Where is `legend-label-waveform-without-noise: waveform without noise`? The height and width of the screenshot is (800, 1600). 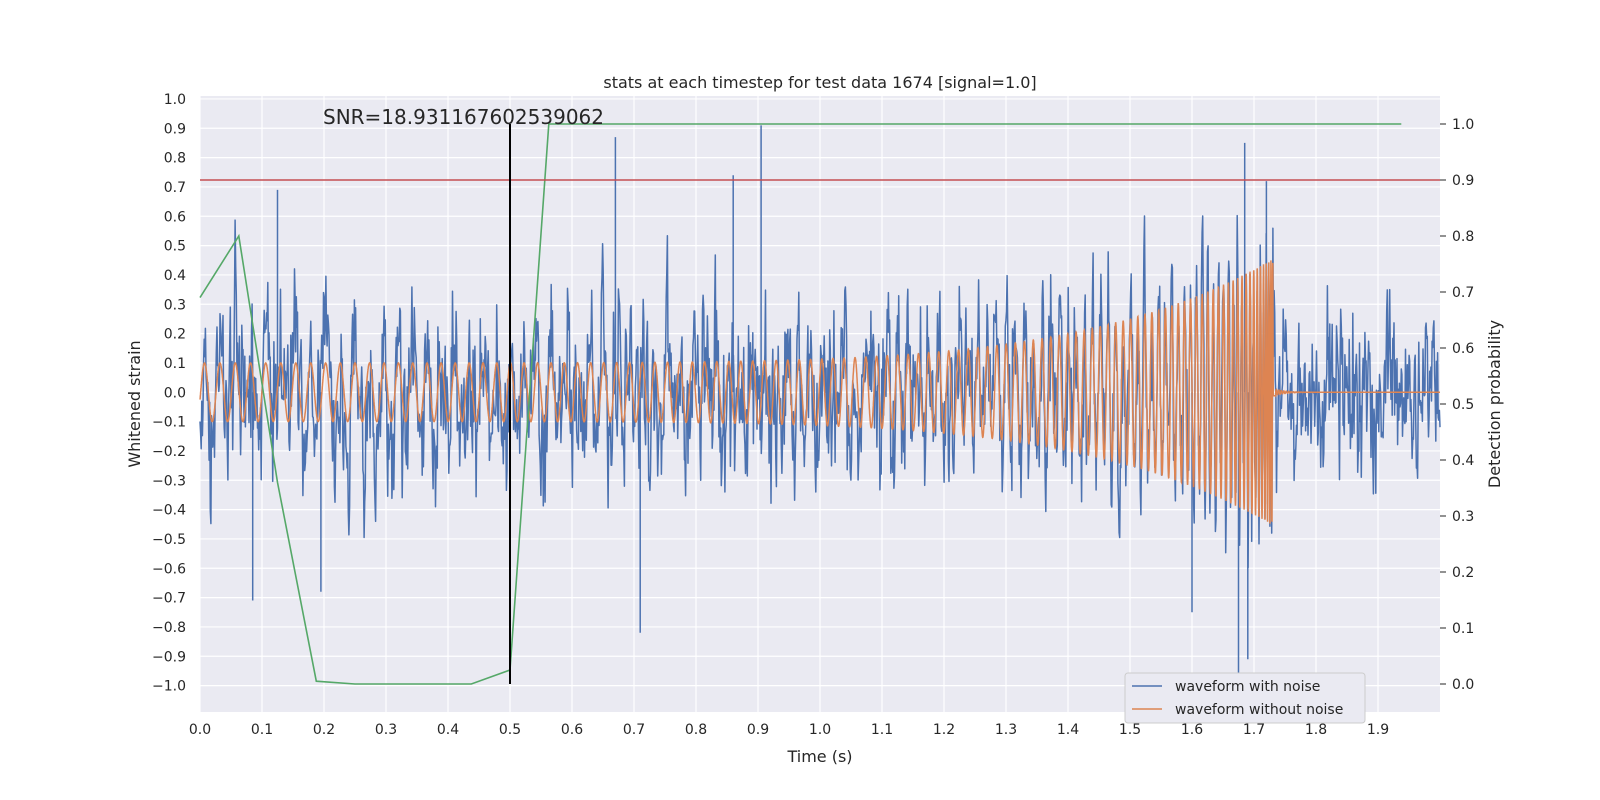 legend-label-waveform-without-noise: waveform without noise is located at coordinates (1259, 710).